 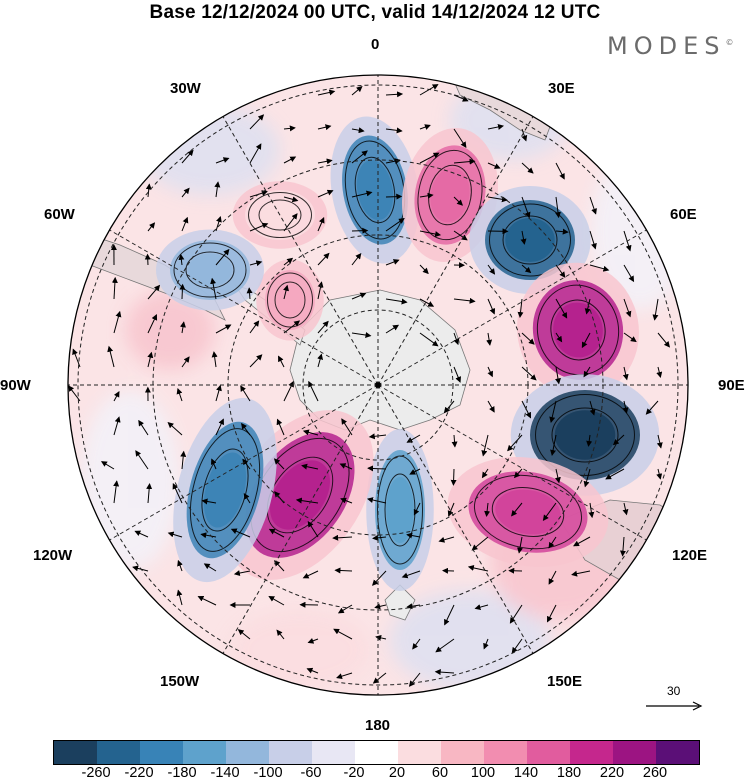 What do you see at coordinates (561, 88) in the screenshot?
I see `label-lon-30e: 30E` at bounding box center [561, 88].